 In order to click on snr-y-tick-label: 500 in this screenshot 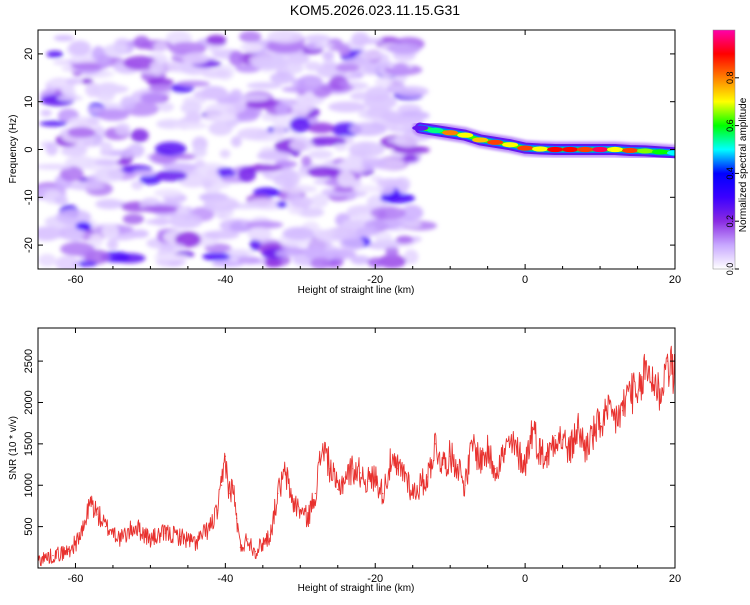, I will do `click(29, 526)`.